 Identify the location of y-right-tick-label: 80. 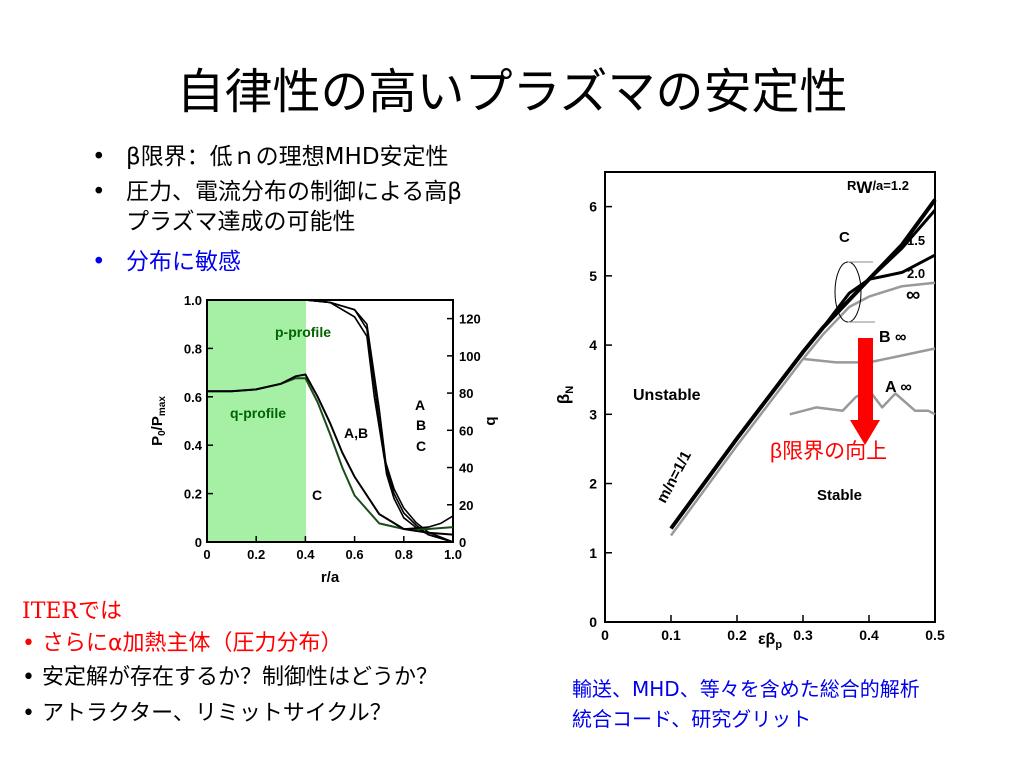
(466, 393).